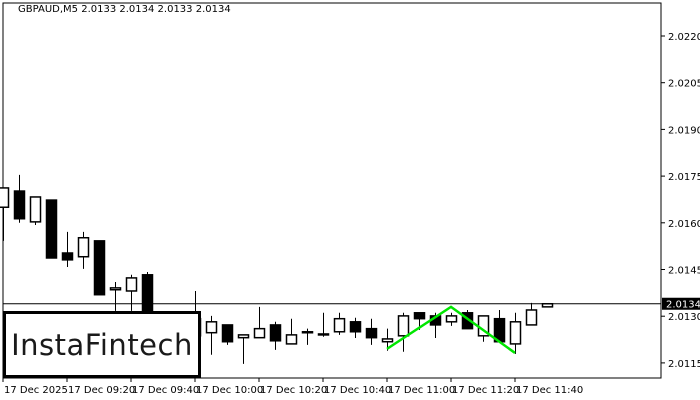 Image resolution: width=700 pixels, height=400 pixels. Describe the element at coordinates (684, 37) in the screenshot. I see `y-tick-label: 2.0220` at that location.